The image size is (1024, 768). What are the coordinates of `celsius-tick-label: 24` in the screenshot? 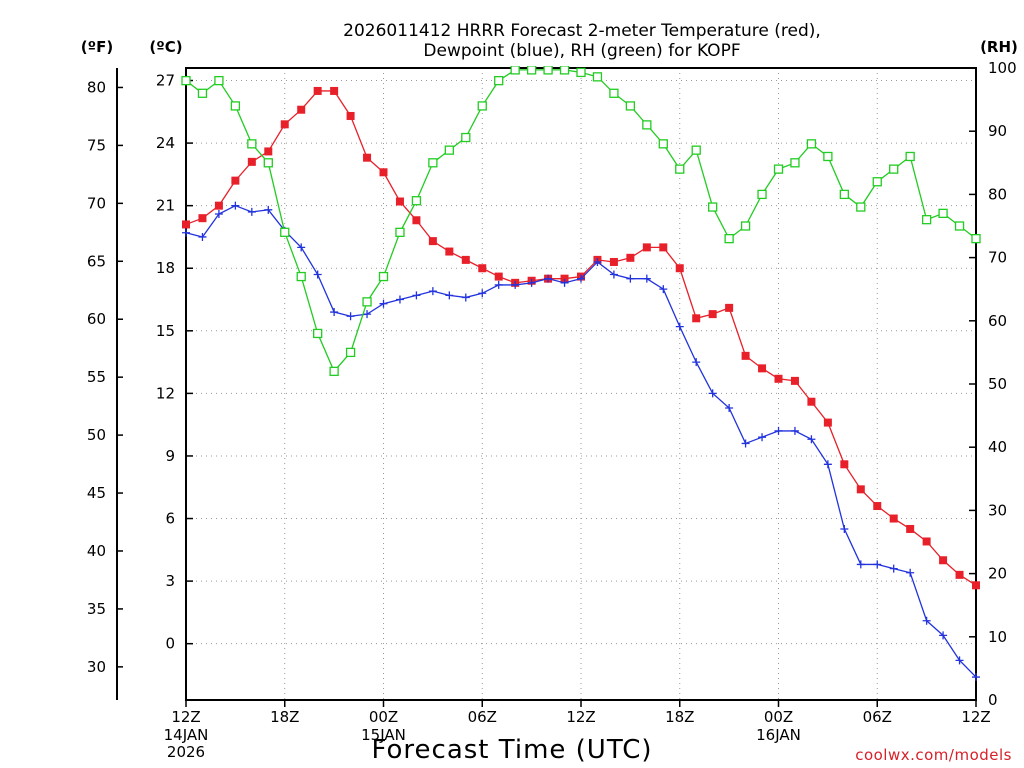 It's located at (165, 143).